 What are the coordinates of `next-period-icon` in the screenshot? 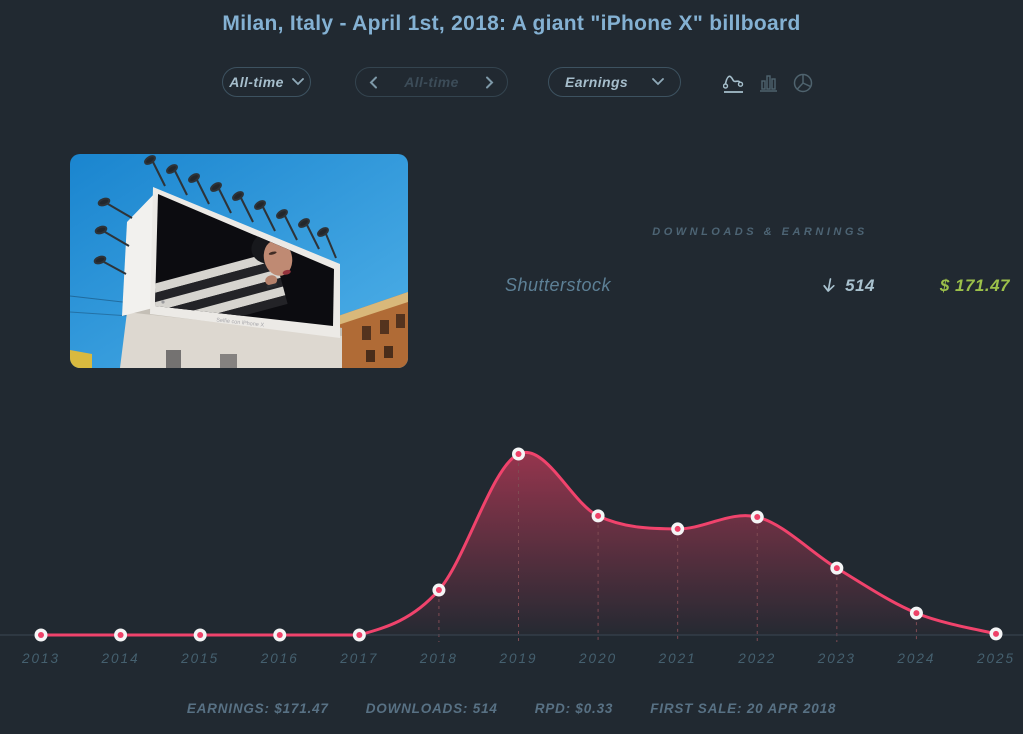 It's located at (489, 82).